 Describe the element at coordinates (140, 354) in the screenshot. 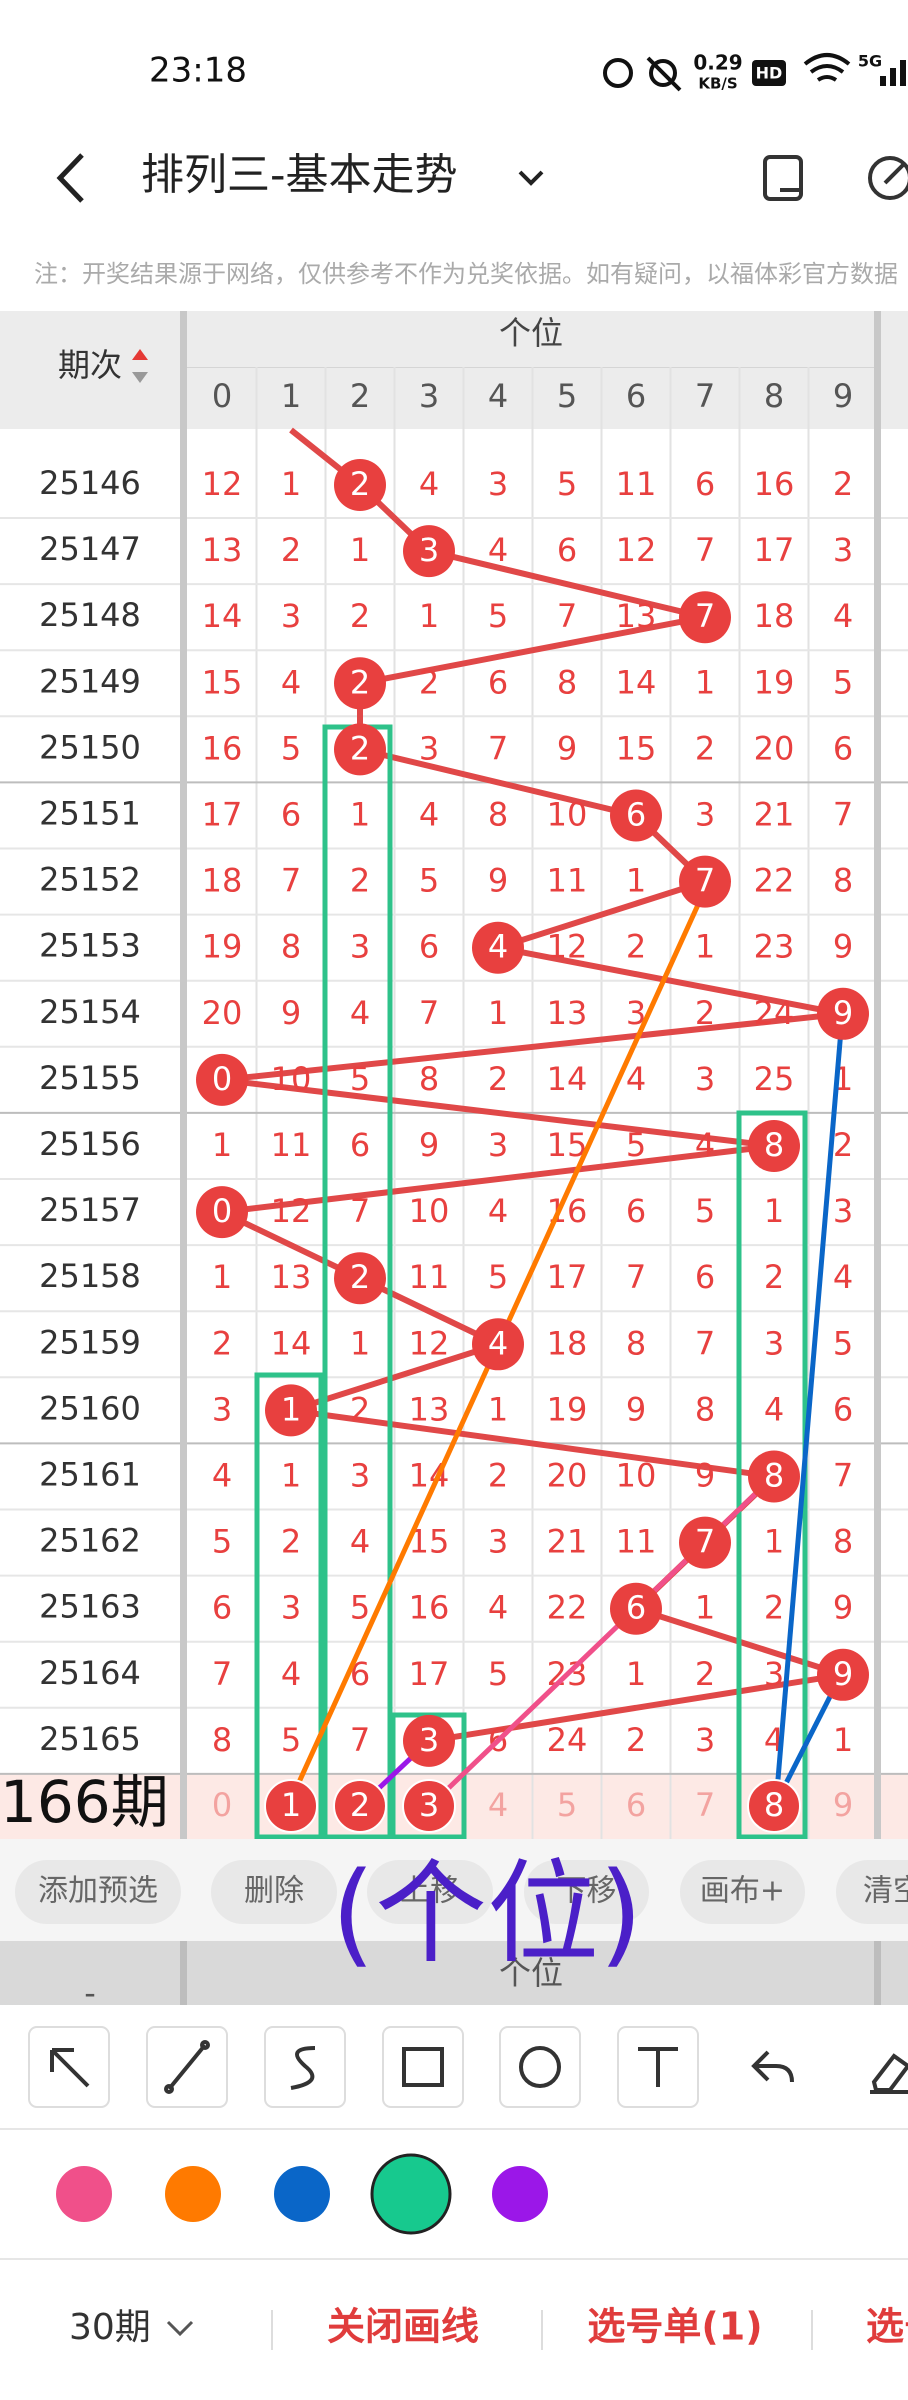

I see `sort-up` at that location.